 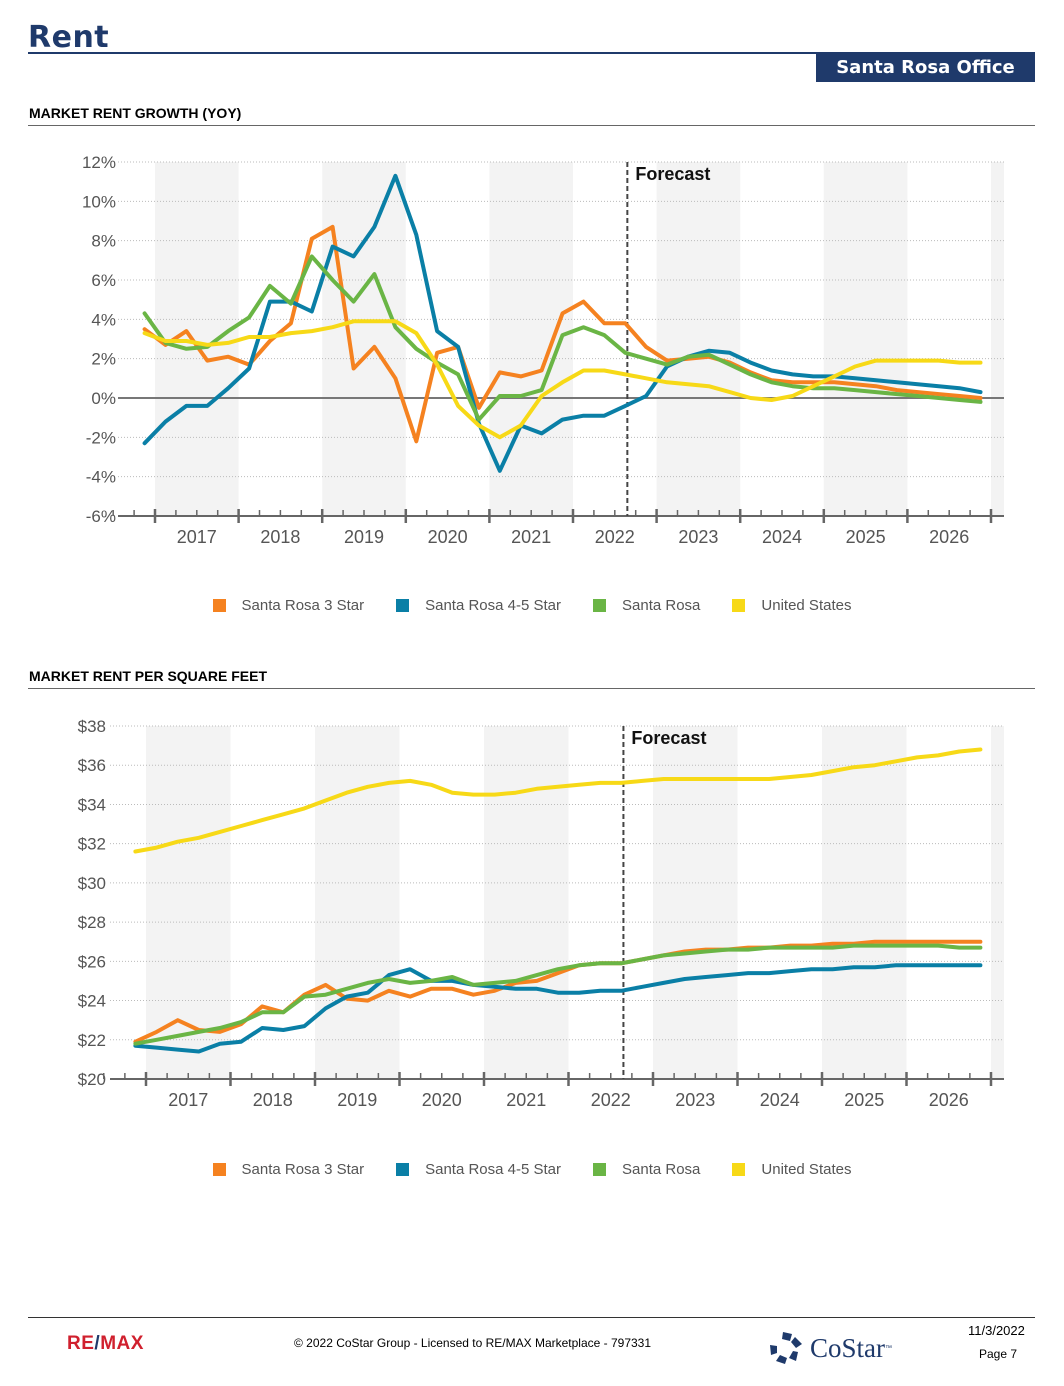 I want to click on remax-logo-re: RE, so click(x=81, y=1343).